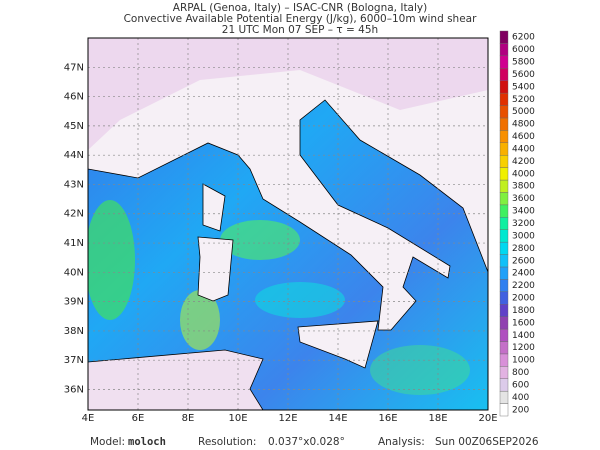 This screenshot has width=600, height=450. Describe the element at coordinates (520, 410) in the screenshot. I see `colorbar-label: 200` at that location.